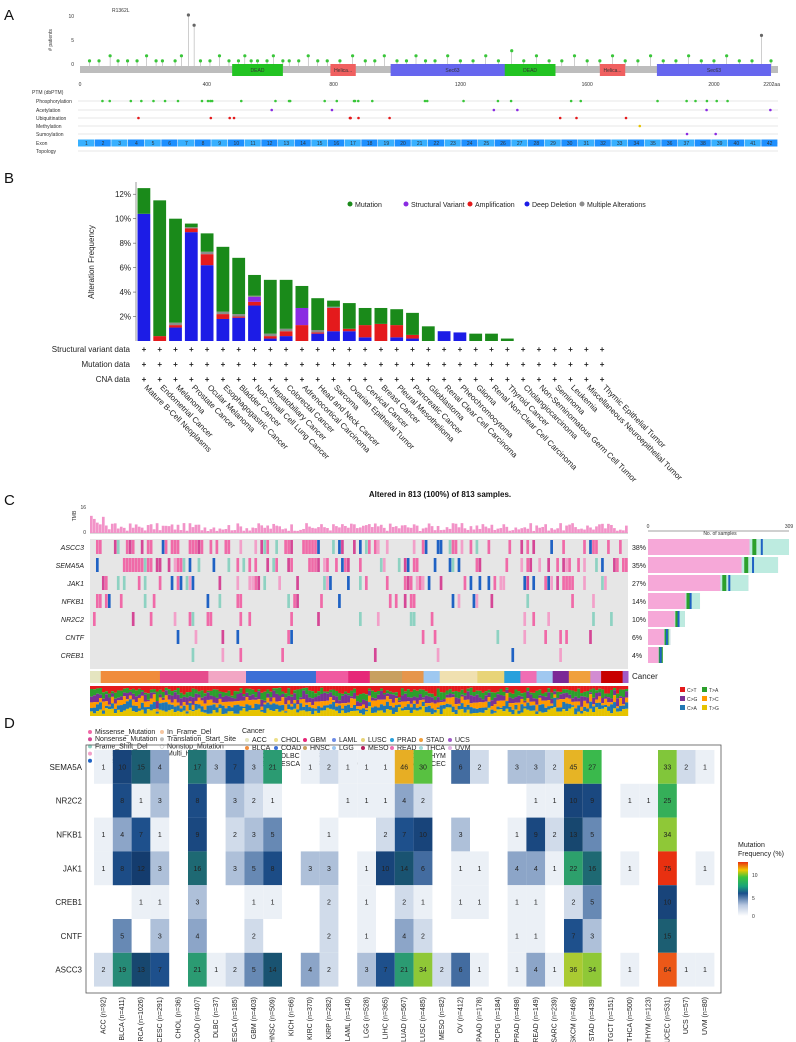  What do you see at coordinates (68, 902) in the screenshot?
I see `heatmap-row-label: CREB1` at bounding box center [68, 902].